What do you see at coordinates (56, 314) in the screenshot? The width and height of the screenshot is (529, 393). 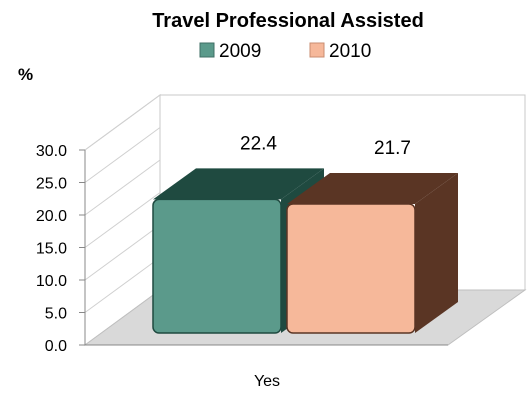 I see `y-tick-label: 5.0` at bounding box center [56, 314].